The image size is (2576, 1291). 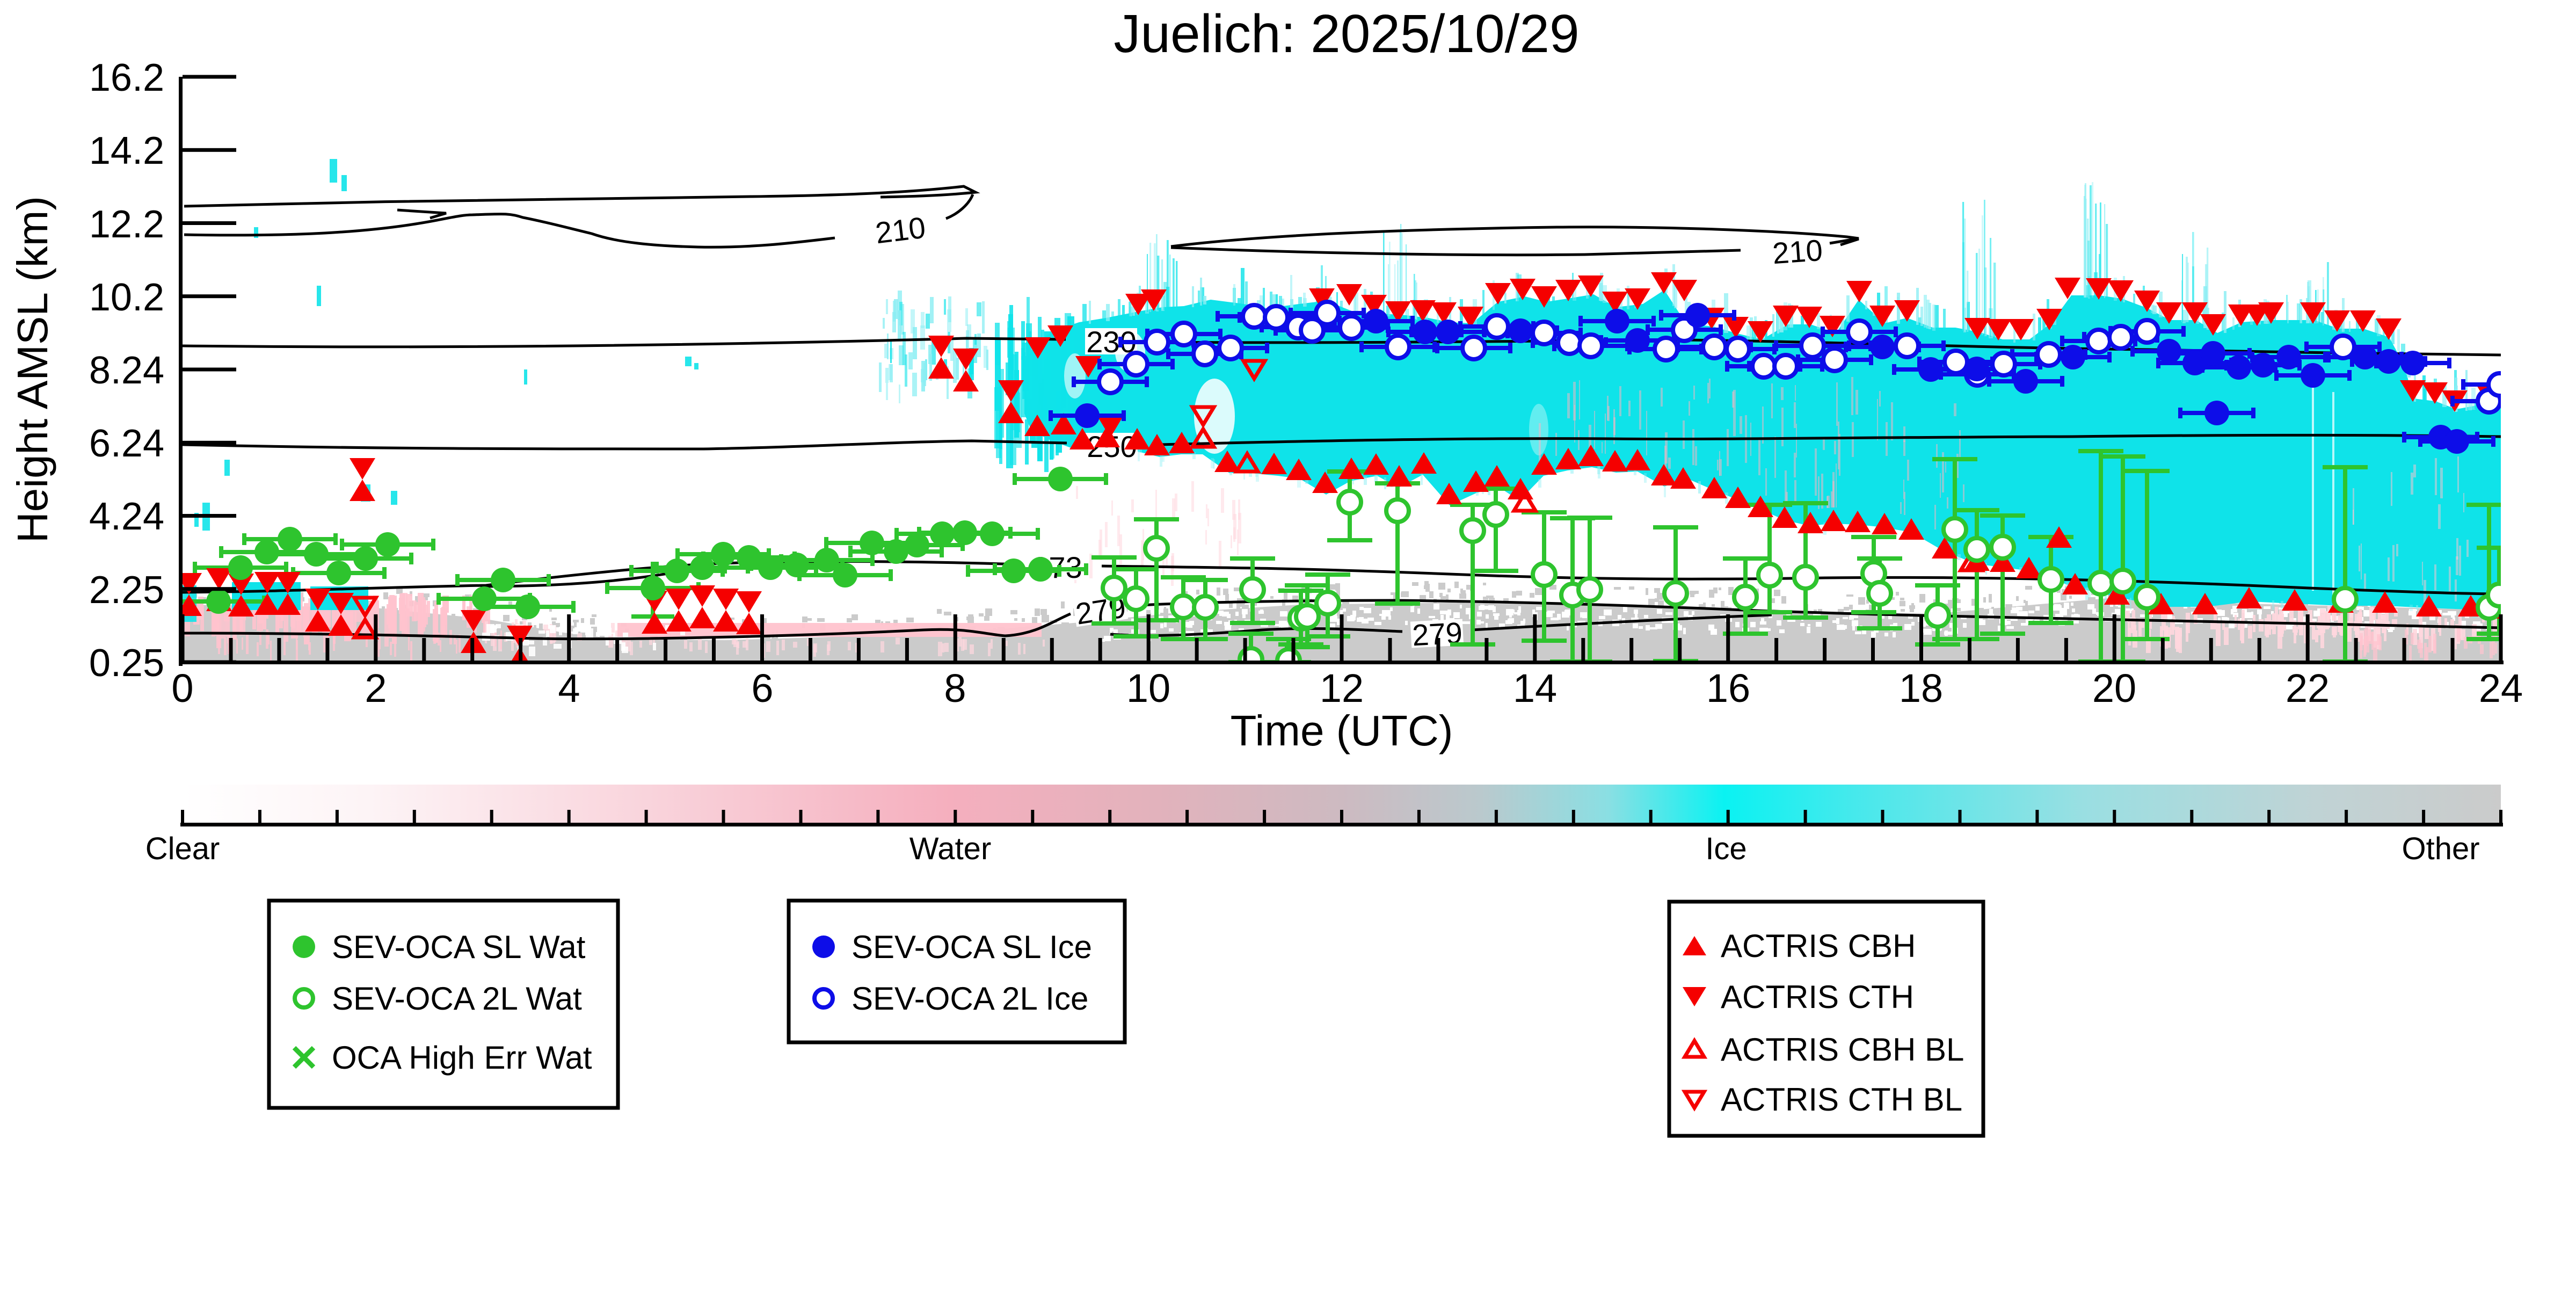 I want to click on svg-text: 0.25, so click(x=126, y=663).